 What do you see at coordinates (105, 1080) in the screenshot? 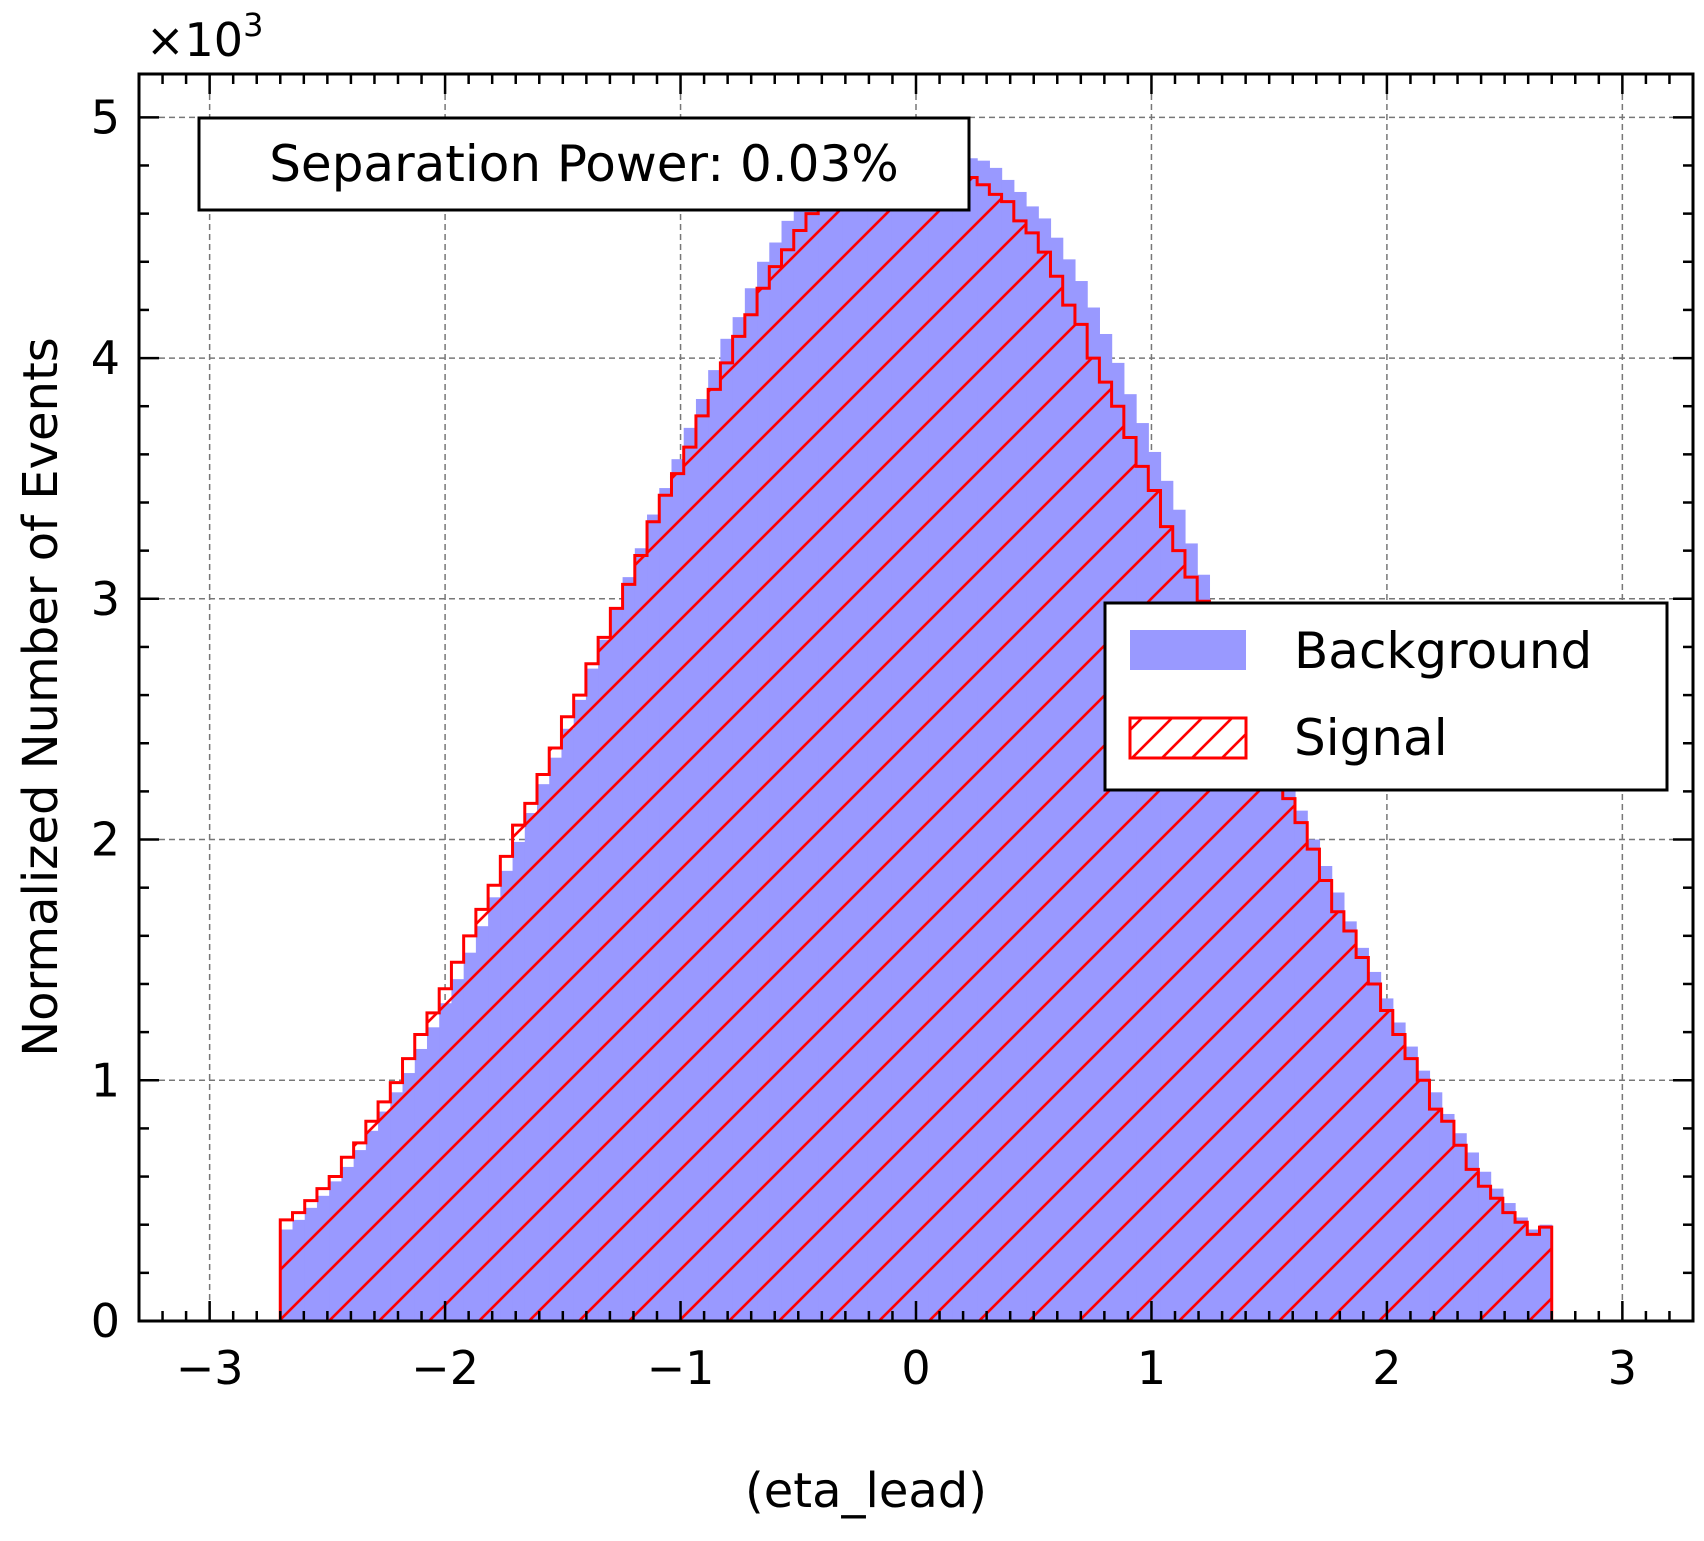
I see `y-tick-label-1: 1` at bounding box center [105, 1080].